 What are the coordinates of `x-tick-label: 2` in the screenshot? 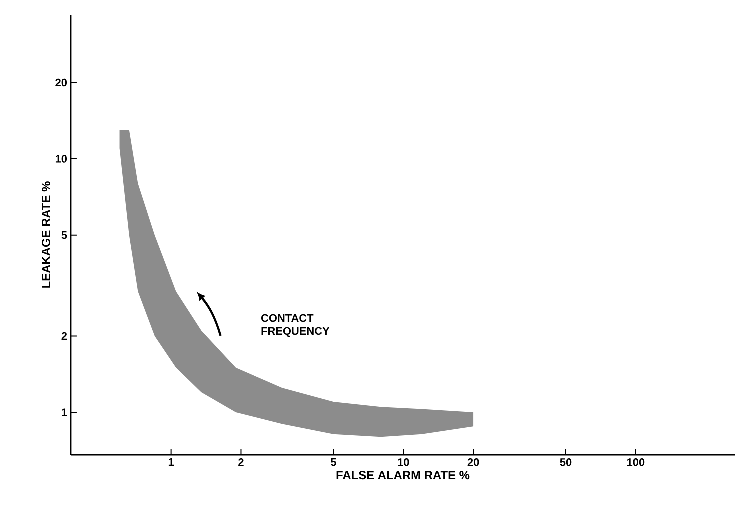 It's located at (241, 462).